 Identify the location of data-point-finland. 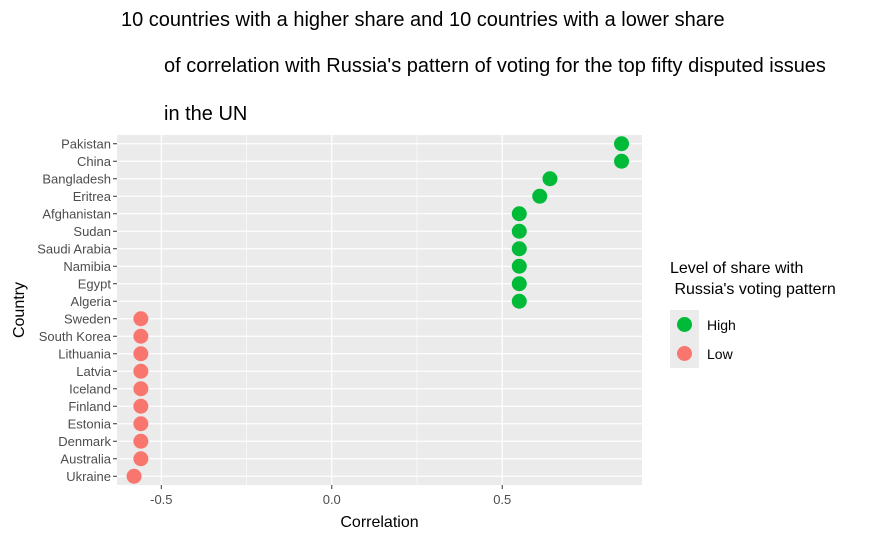
(141, 406).